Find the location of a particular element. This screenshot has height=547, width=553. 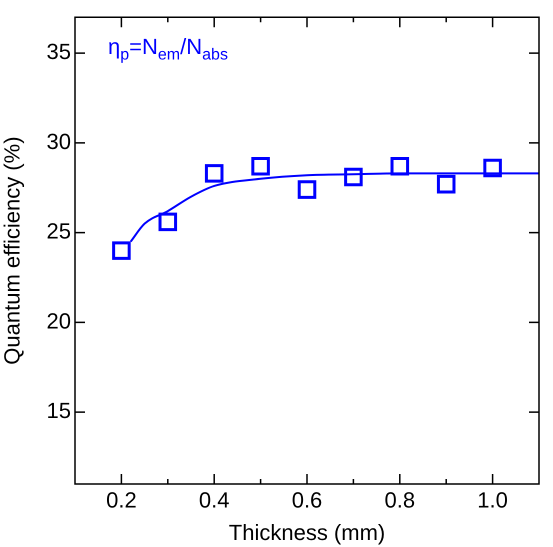

x-tick-label: 0.4 is located at coordinates (214, 499).